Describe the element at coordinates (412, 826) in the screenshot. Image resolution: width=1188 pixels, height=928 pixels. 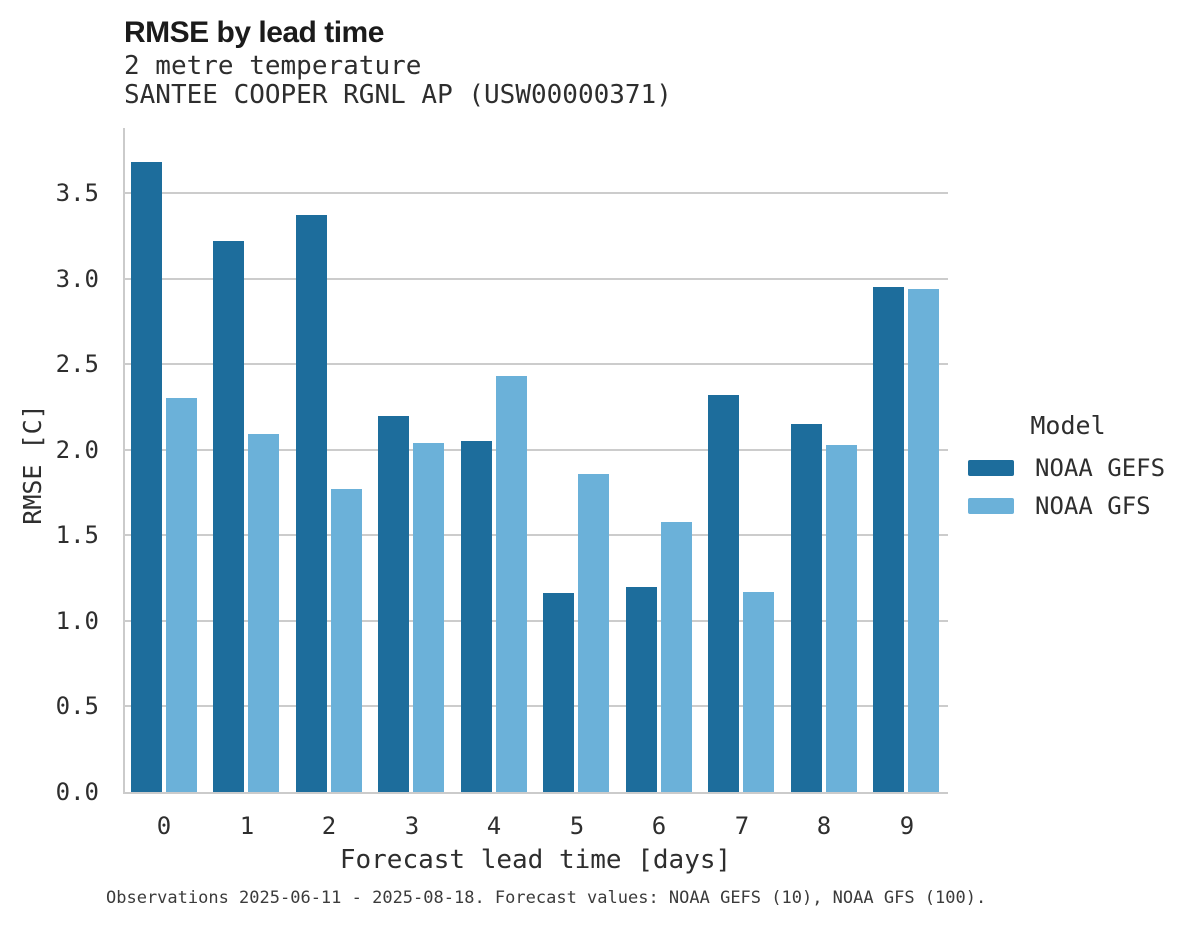
I see `x-tick-label: 3` at that location.